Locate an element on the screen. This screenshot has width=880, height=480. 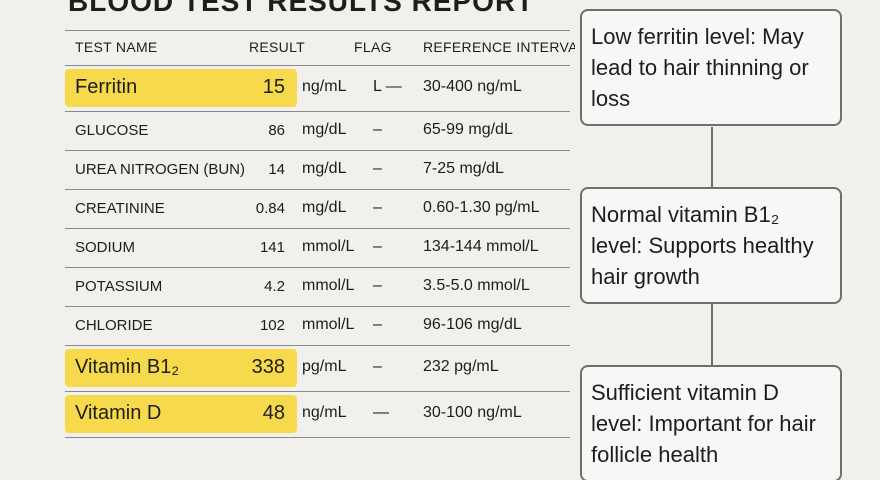
result: 15 is located at coordinates (273, 87).